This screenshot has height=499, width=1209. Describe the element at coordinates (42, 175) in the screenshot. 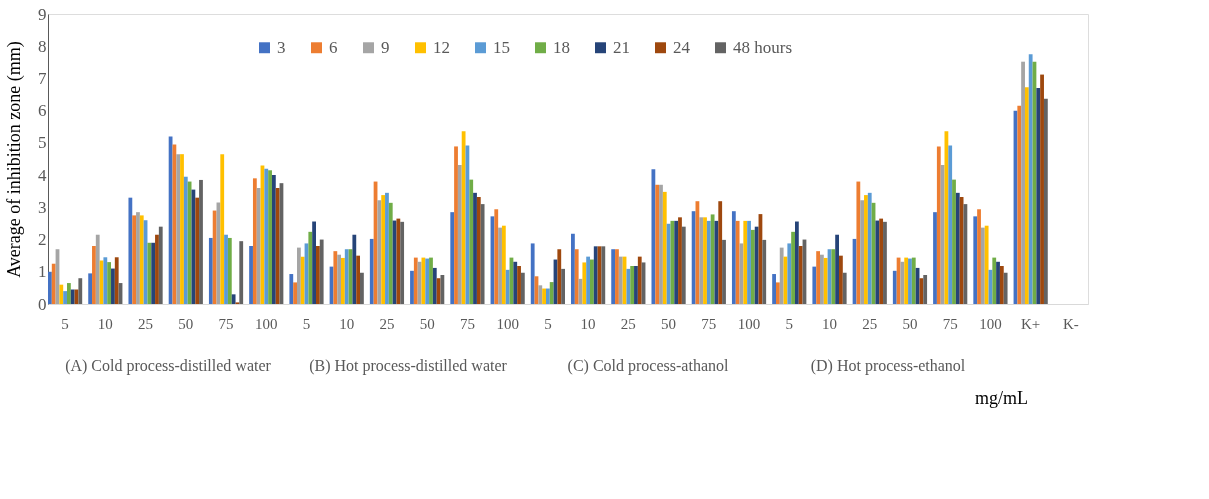

I see `y-tick-label: 4` at that location.